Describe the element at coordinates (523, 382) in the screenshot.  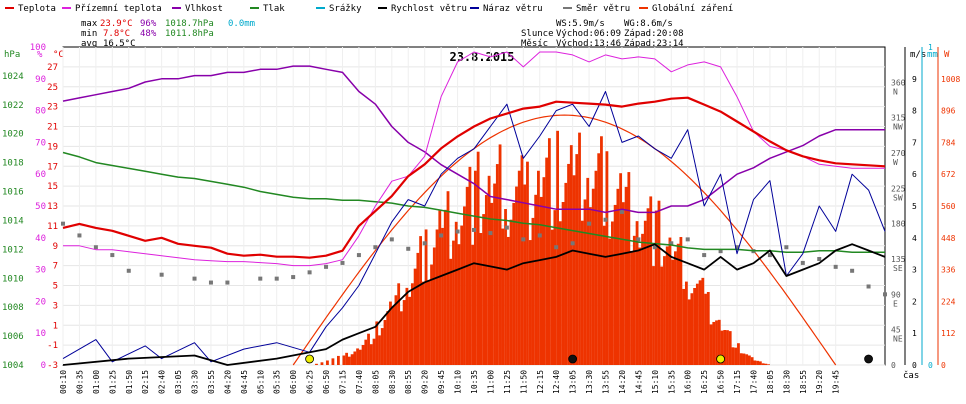
I see `x-tick-label: 11:50` at that location.